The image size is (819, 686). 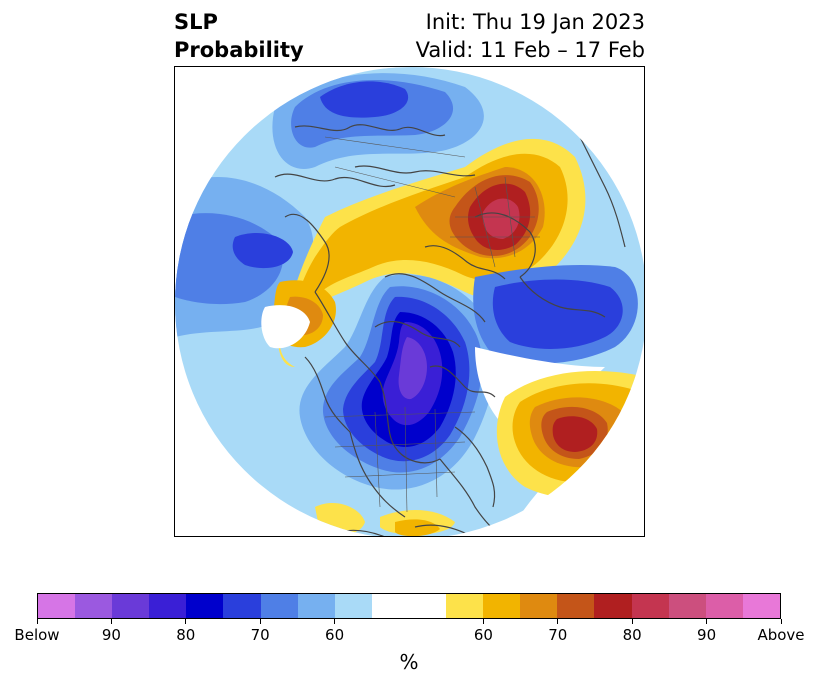 What do you see at coordinates (535, 22) in the screenshot?
I see `init-date: Init: Thu 19 Jan 2023` at bounding box center [535, 22].